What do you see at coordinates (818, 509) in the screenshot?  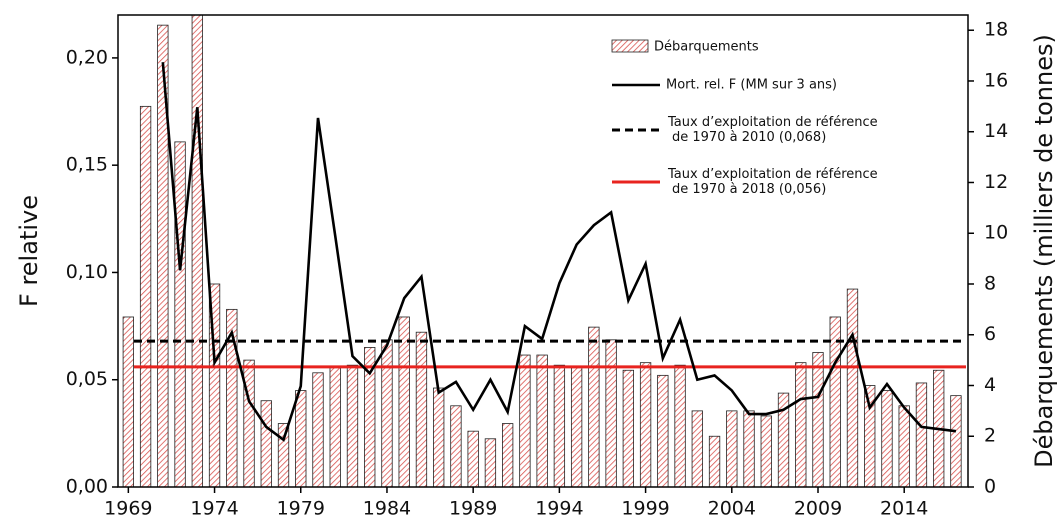 I see `x-tick-label: 2009` at bounding box center [818, 509].